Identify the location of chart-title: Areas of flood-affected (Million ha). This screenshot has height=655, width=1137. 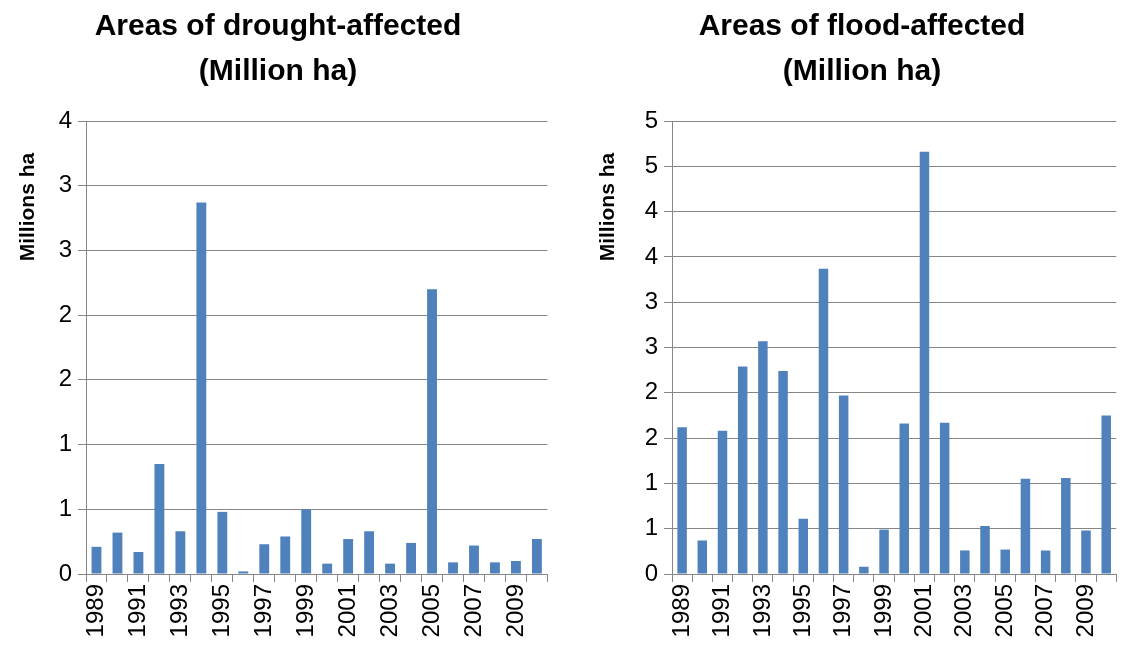
(862, 47).